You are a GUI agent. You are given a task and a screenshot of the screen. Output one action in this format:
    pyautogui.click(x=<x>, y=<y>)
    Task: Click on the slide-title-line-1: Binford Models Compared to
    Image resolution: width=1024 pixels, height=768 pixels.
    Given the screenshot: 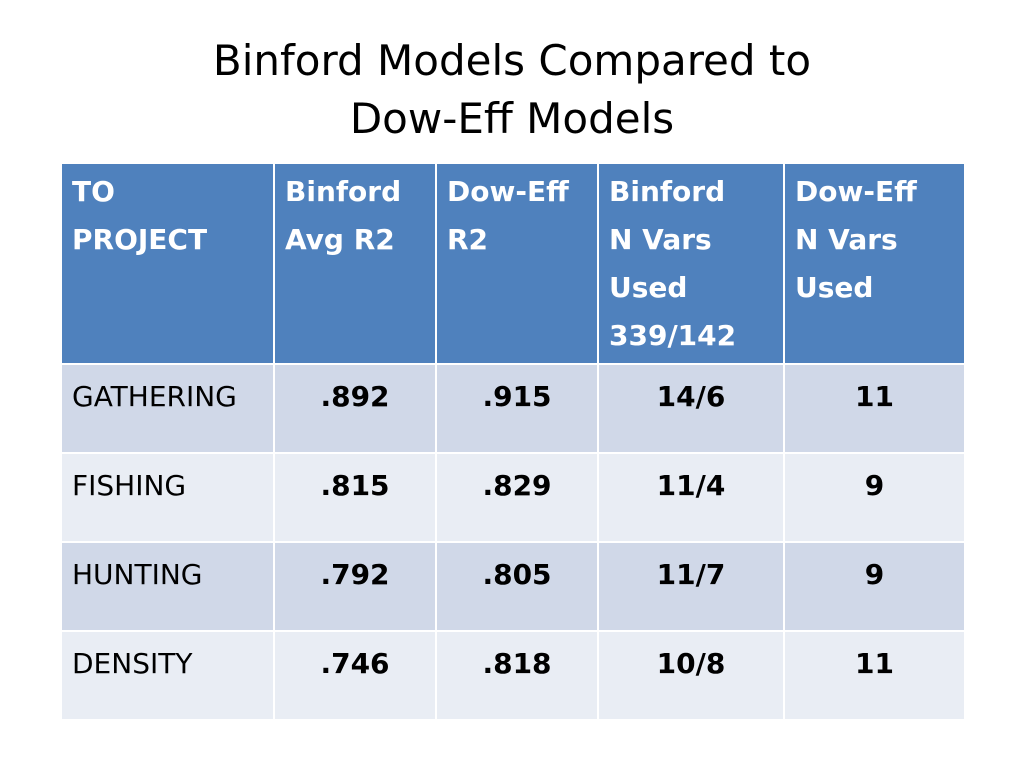 What is the action you would take?
    pyautogui.click(x=512, y=60)
    